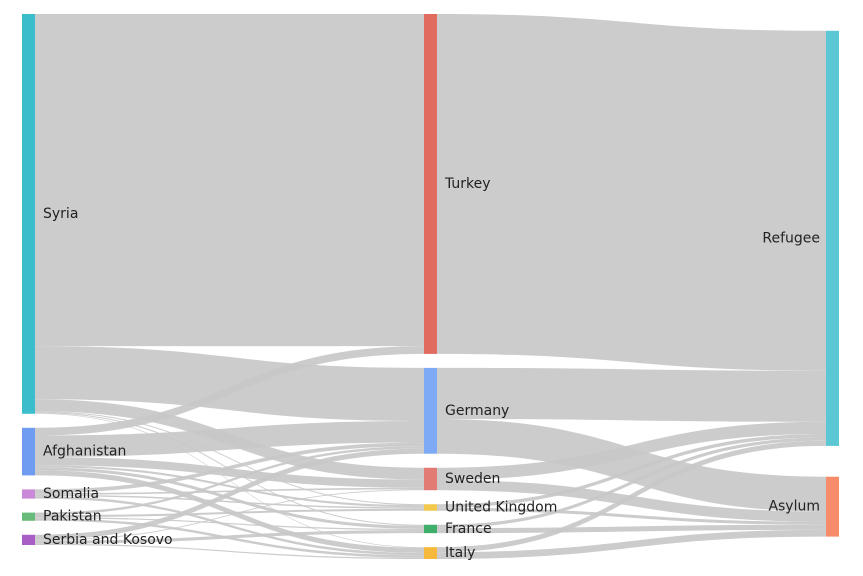 This screenshot has width=863, height=576. What do you see at coordinates (108, 540) in the screenshot?
I see `node-label-serbia: Serbia and Kosovo` at bounding box center [108, 540].